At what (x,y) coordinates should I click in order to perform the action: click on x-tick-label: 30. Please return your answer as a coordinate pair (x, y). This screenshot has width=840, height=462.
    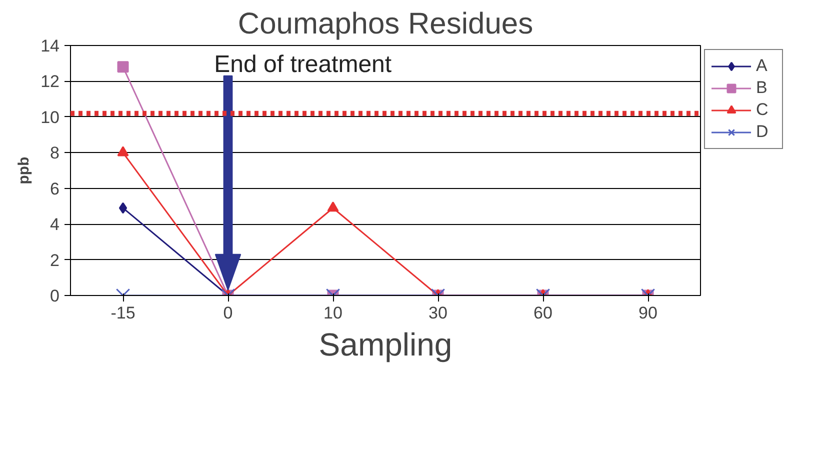
    Looking at the image, I should click on (438, 313).